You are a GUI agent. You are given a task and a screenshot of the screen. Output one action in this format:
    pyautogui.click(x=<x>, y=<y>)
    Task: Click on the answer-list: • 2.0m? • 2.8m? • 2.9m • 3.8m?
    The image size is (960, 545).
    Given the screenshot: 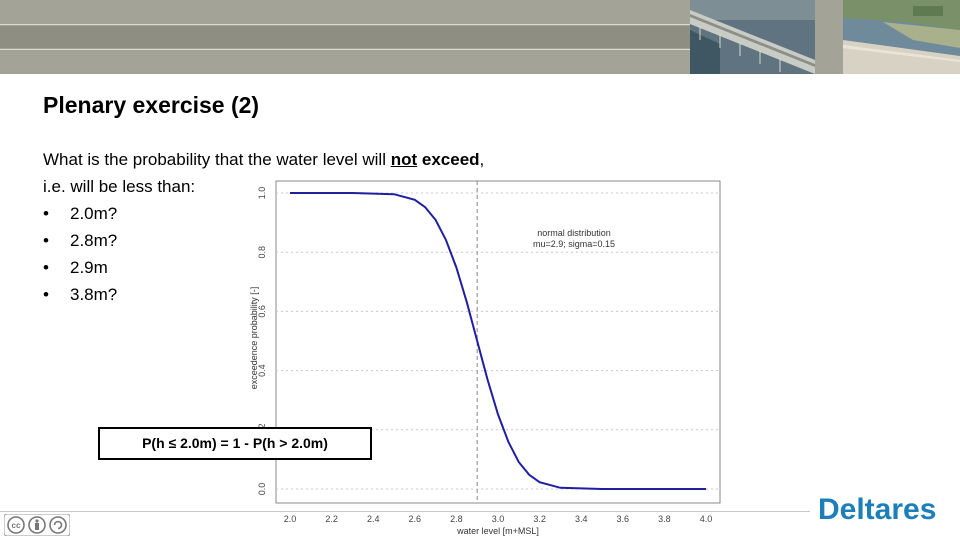 What is the action you would take?
    pyautogui.click(x=263, y=254)
    